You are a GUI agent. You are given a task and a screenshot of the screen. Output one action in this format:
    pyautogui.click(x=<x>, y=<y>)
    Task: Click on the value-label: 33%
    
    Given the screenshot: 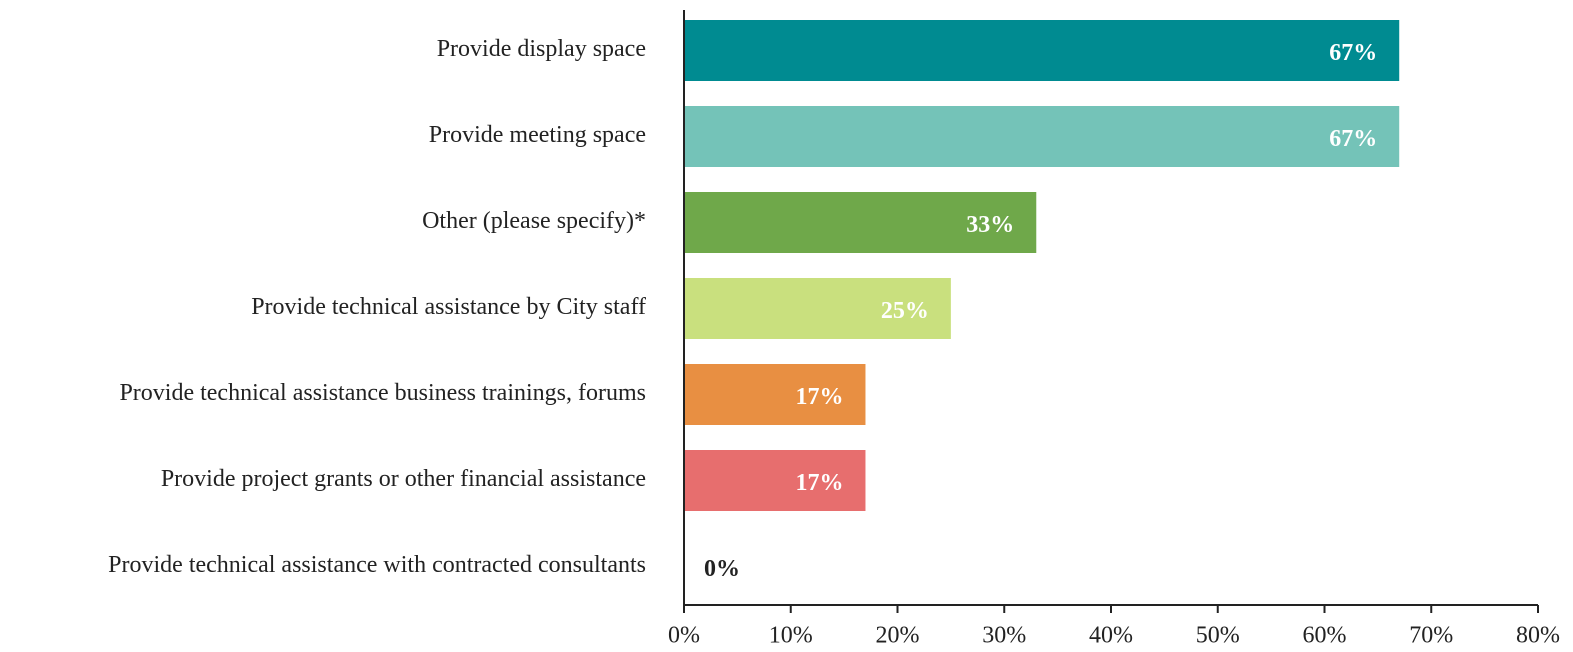 What is the action you would take?
    pyautogui.click(x=990, y=225)
    